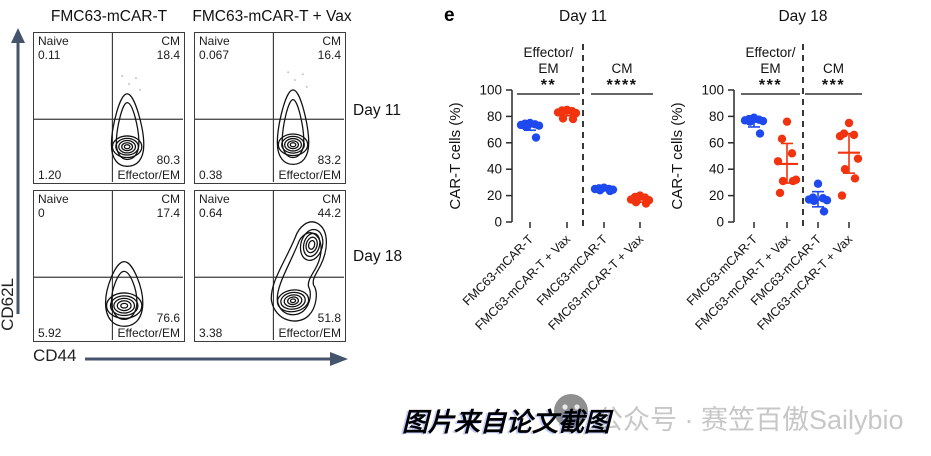 This screenshot has width=931, height=456. I want to click on quadrant-lower-left: 3.38, so click(210, 333).